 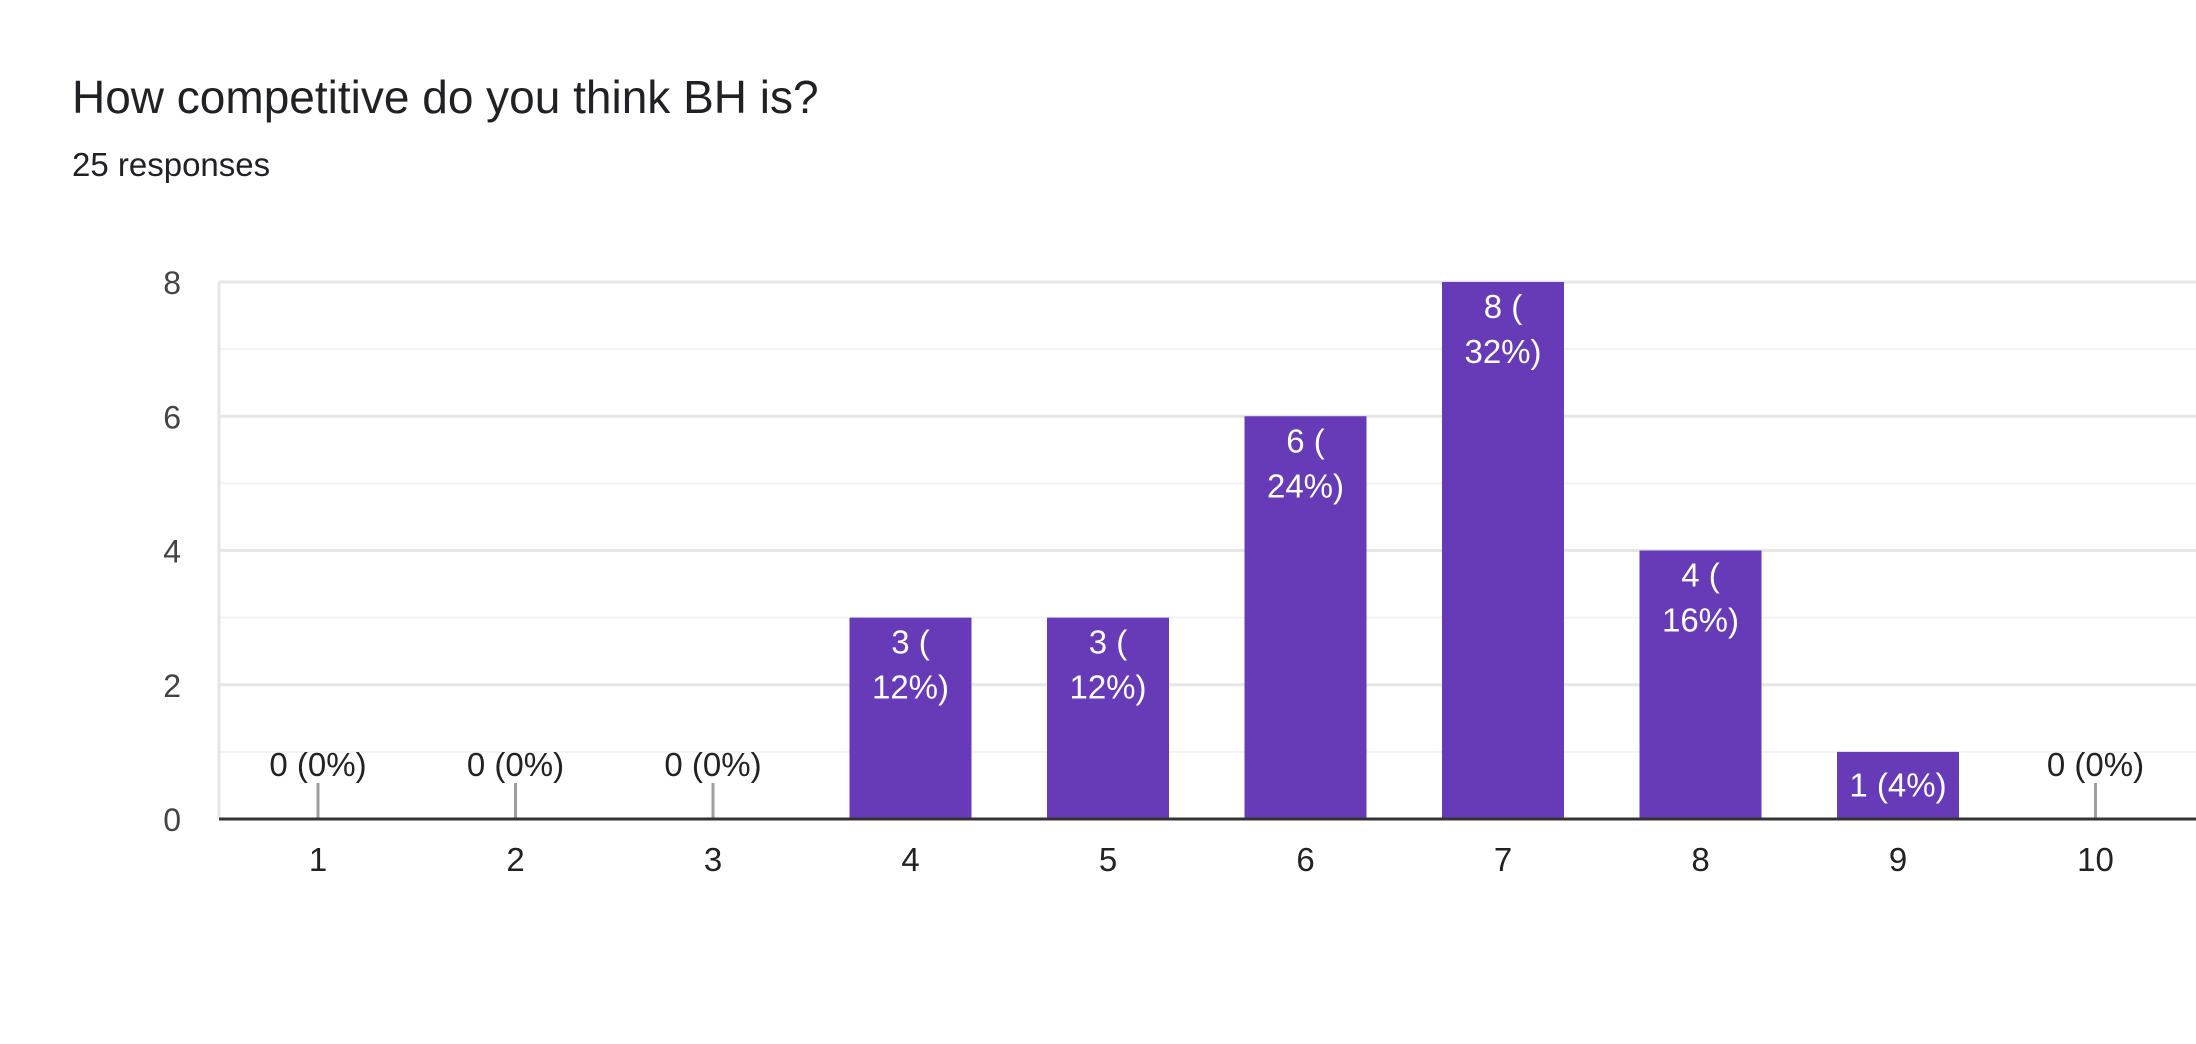 What do you see at coordinates (1700, 575) in the screenshot?
I see `data-label: 4 (` at bounding box center [1700, 575].